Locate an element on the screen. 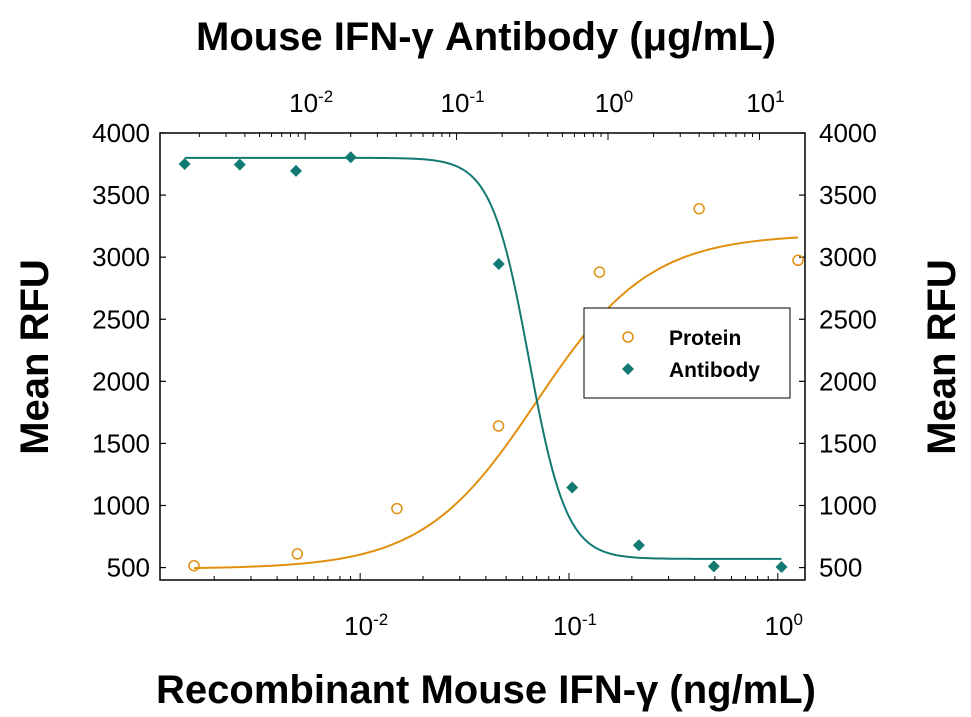 The height and width of the screenshot is (717, 971). legend: Protein Antibody is located at coordinates (687, 353).